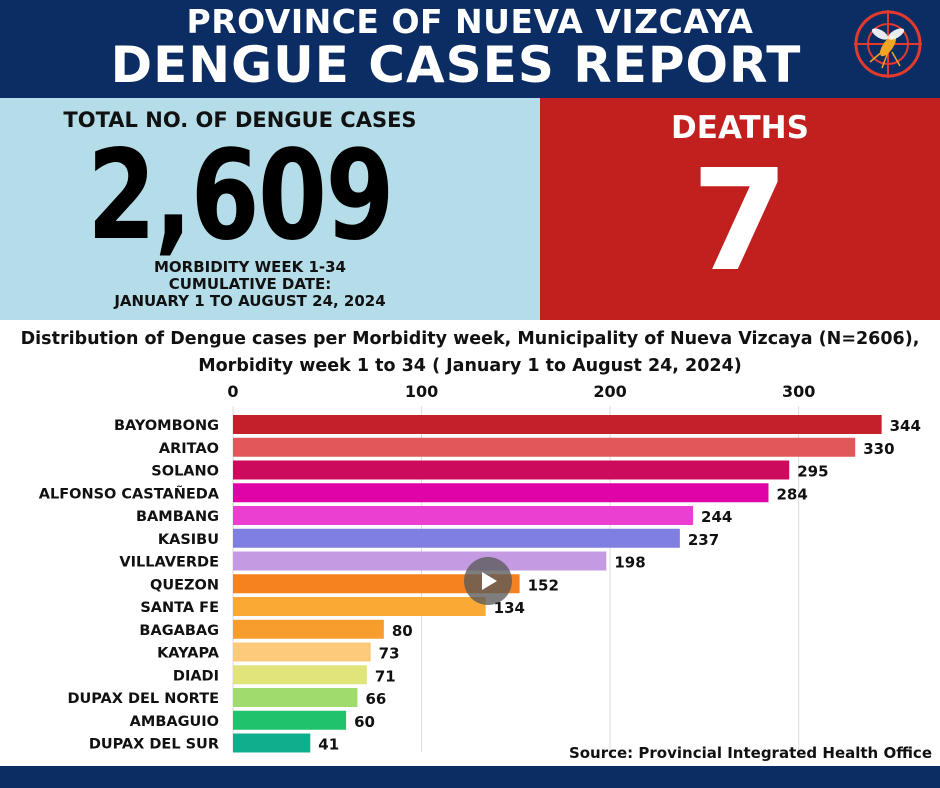 The image size is (940, 788). I want to click on category-label: KASIBU, so click(188, 540).